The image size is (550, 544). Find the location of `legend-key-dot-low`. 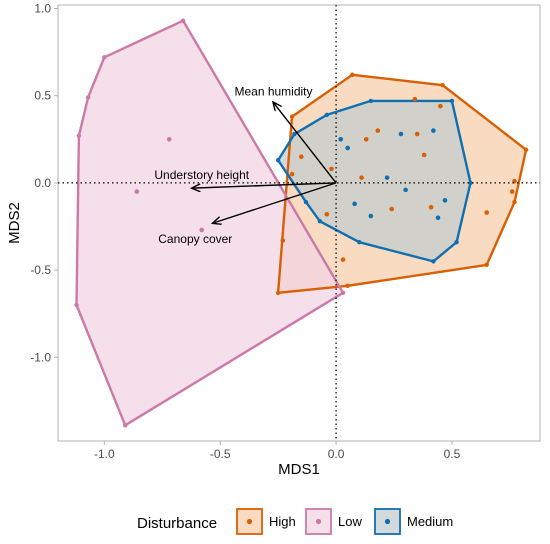

legend-key-dot-low is located at coordinates (318, 521).